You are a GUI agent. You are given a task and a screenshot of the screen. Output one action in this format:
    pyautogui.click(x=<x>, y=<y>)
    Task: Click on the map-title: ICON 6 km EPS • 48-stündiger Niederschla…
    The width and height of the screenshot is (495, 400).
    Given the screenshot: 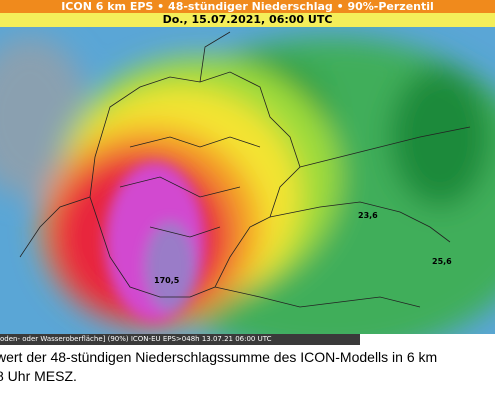 What is the action you would take?
    pyautogui.click(x=247, y=6)
    